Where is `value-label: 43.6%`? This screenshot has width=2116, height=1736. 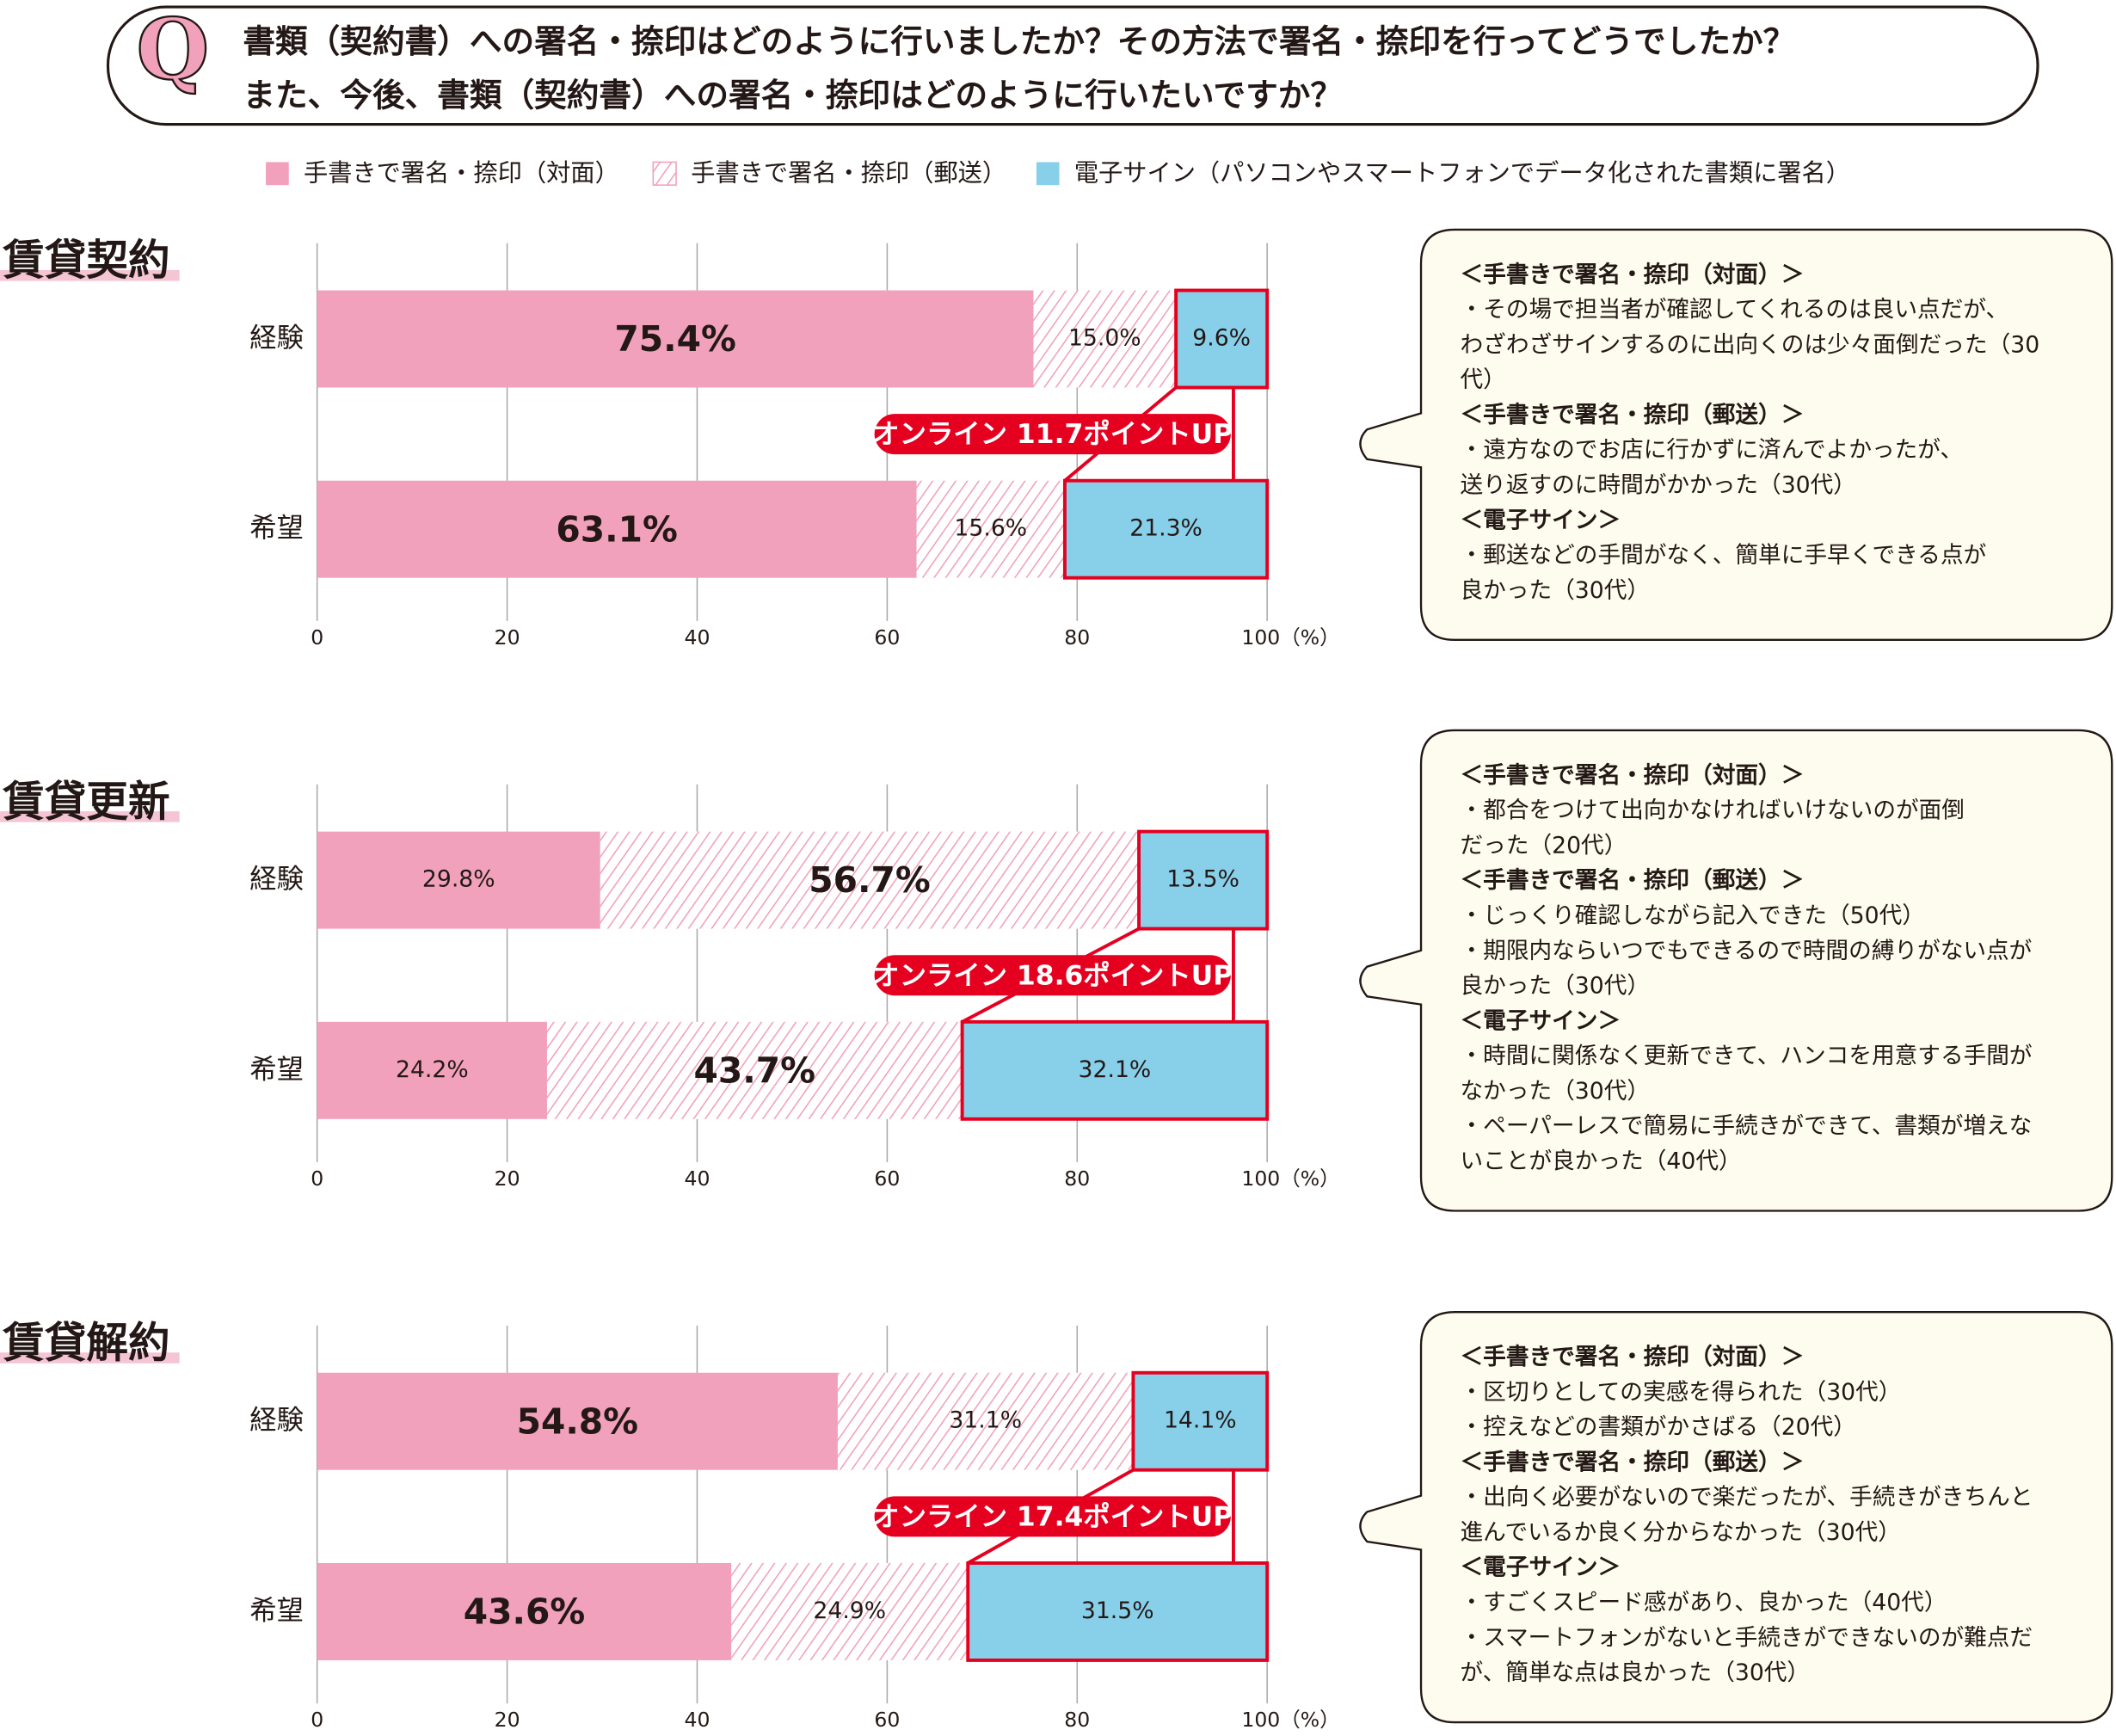 value-label: 43.6% is located at coordinates (524, 1612).